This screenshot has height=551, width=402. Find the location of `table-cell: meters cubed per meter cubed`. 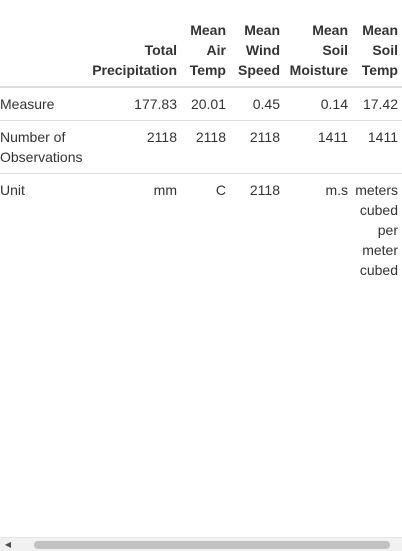

table-cell: meters cubed per meter cubed is located at coordinates (377, 229).